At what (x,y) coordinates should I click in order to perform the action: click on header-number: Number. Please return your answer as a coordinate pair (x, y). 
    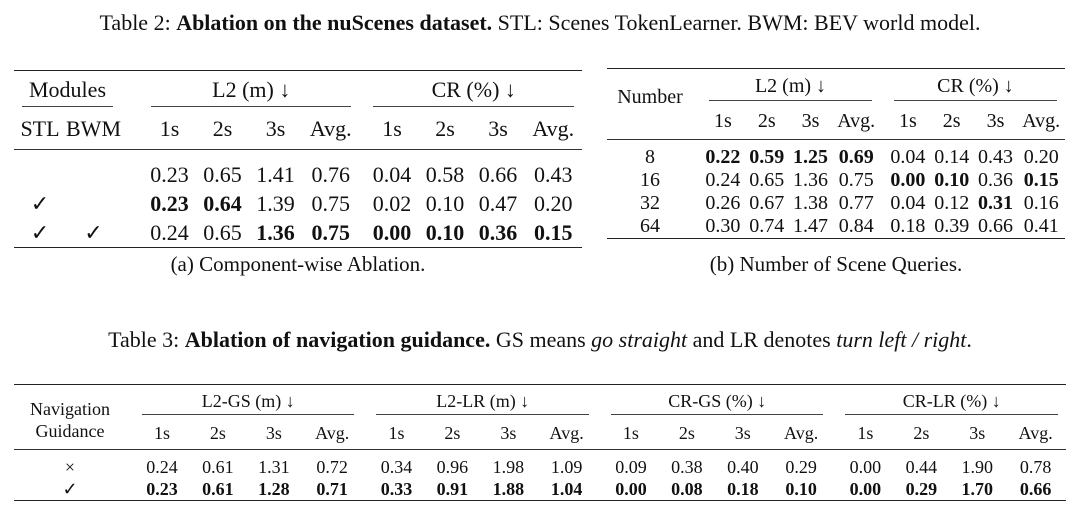
    Looking at the image, I should click on (650, 104).